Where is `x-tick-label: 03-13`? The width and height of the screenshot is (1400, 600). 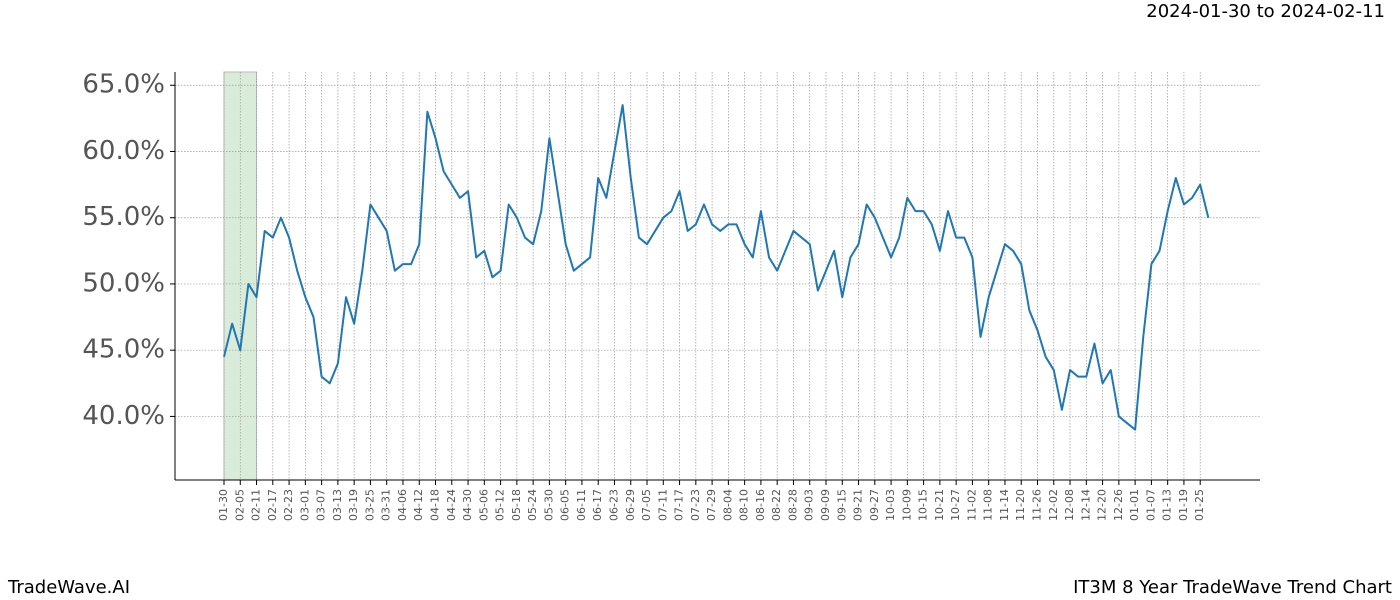 x-tick-label: 03-13 is located at coordinates (337, 505).